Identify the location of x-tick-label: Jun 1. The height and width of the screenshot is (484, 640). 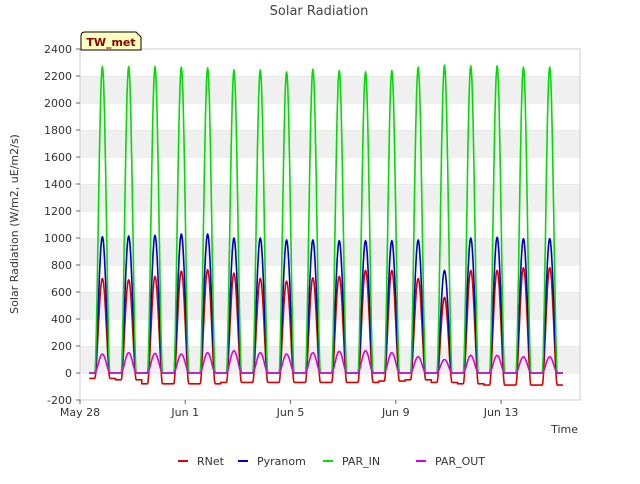
(184, 412).